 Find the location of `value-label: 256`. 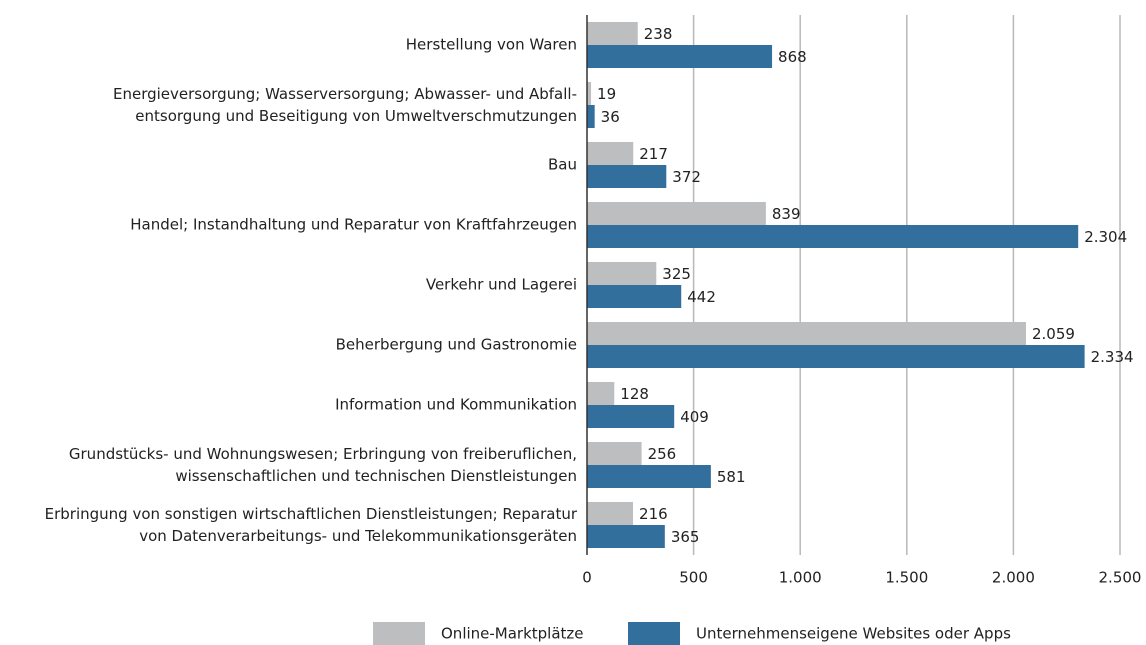

value-label: 256 is located at coordinates (662, 454).